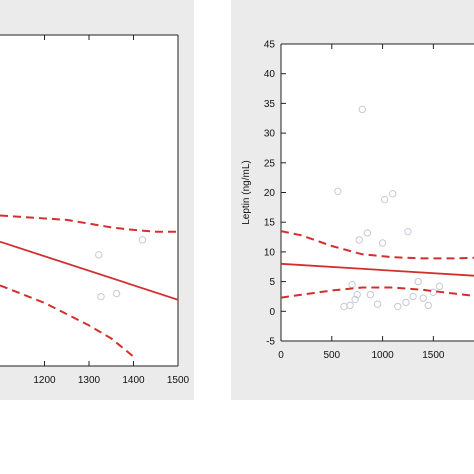 Image resolution: width=474 pixels, height=474 pixels. What do you see at coordinates (270, 193) in the screenshot?
I see `right-y-tick-label: 20` at bounding box center [270, 193].